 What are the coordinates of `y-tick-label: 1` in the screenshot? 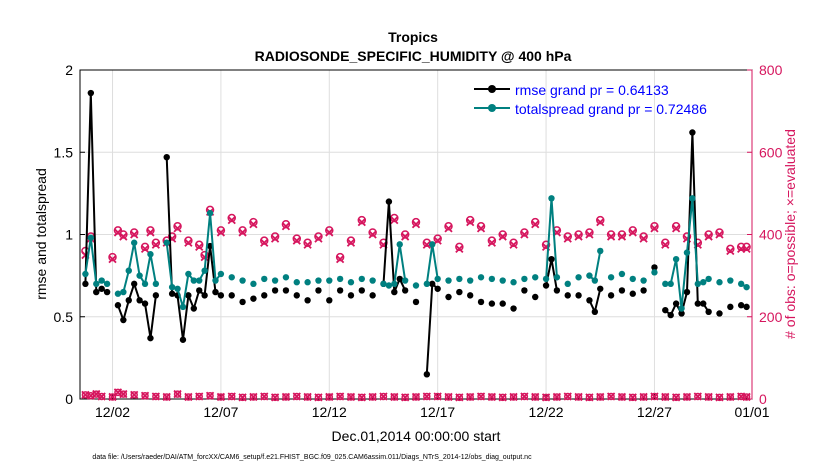 It's located at (69, 235).